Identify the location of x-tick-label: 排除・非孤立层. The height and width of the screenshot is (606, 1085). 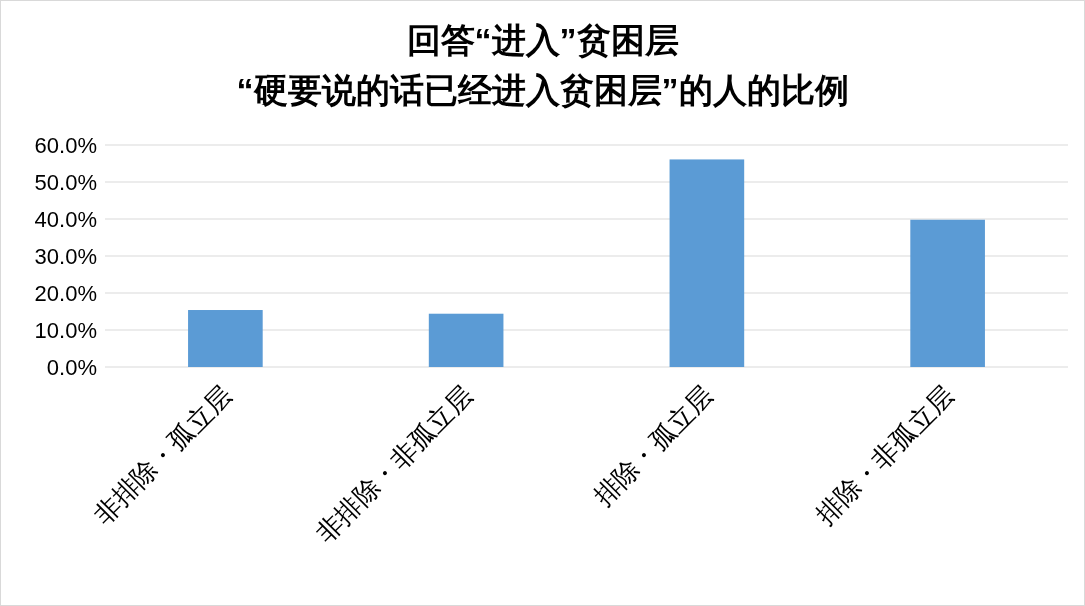
(884, 455).